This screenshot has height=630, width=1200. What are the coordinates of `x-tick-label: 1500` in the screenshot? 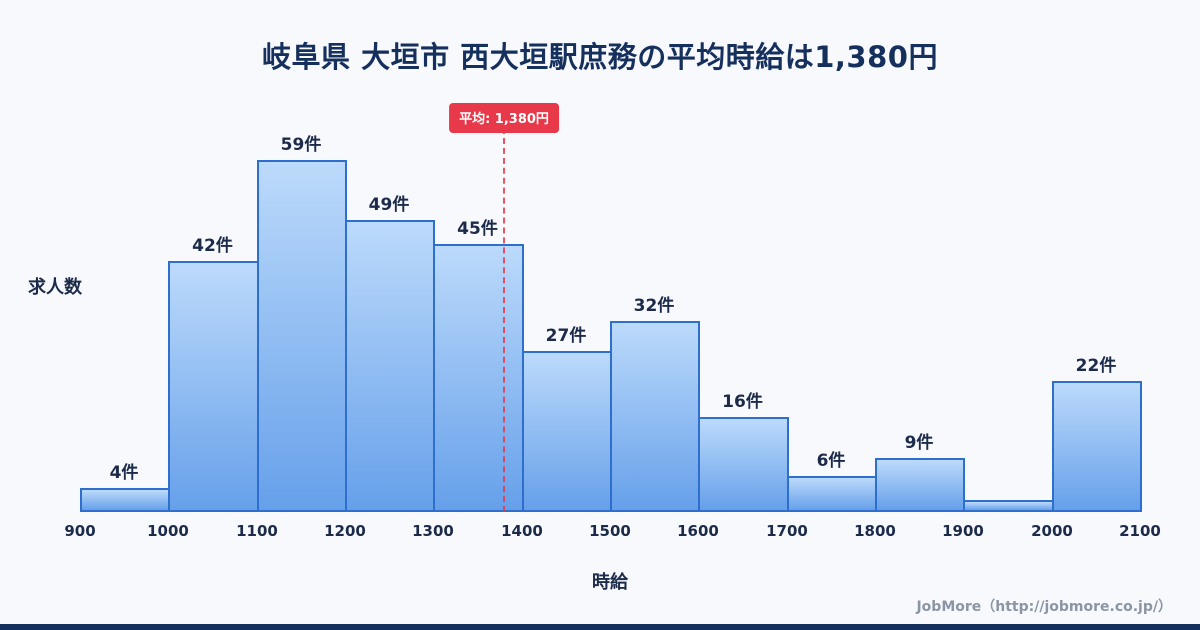 It's located at (610, 531).